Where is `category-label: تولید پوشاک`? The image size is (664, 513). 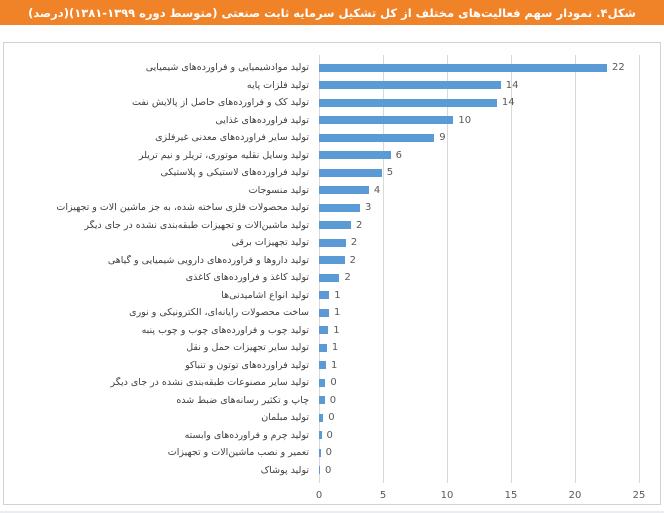
category-label: تولید پوشاک is located at coordinates (284, 470).